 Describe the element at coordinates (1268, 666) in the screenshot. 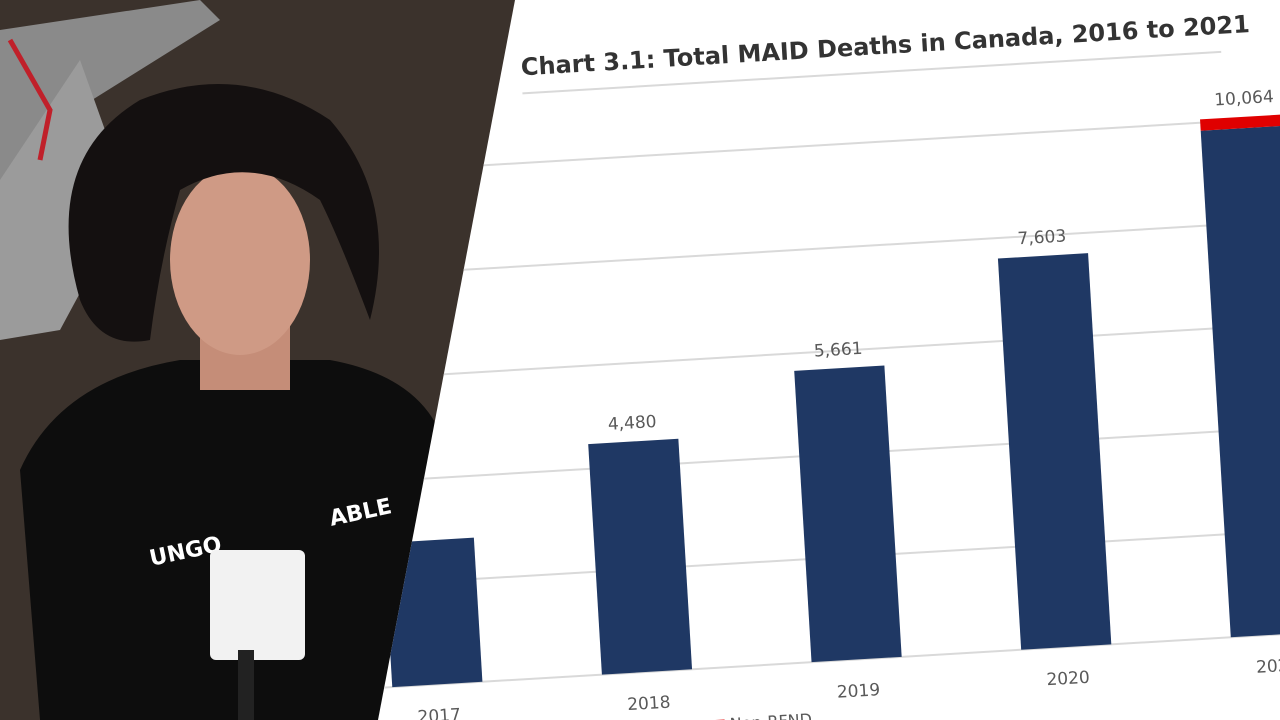

I see `x-tick-label: 2021` at that location.